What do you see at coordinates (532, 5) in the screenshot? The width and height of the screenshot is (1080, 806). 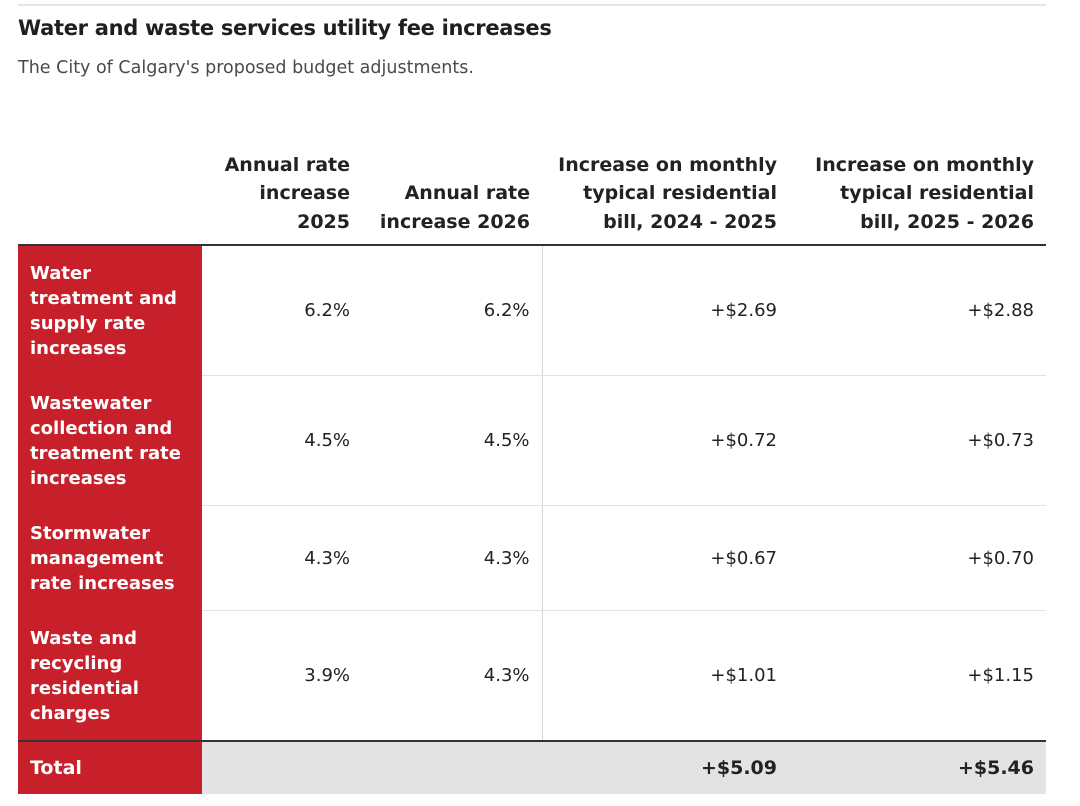 I see `top-rule` at bounding box center [532, 5].